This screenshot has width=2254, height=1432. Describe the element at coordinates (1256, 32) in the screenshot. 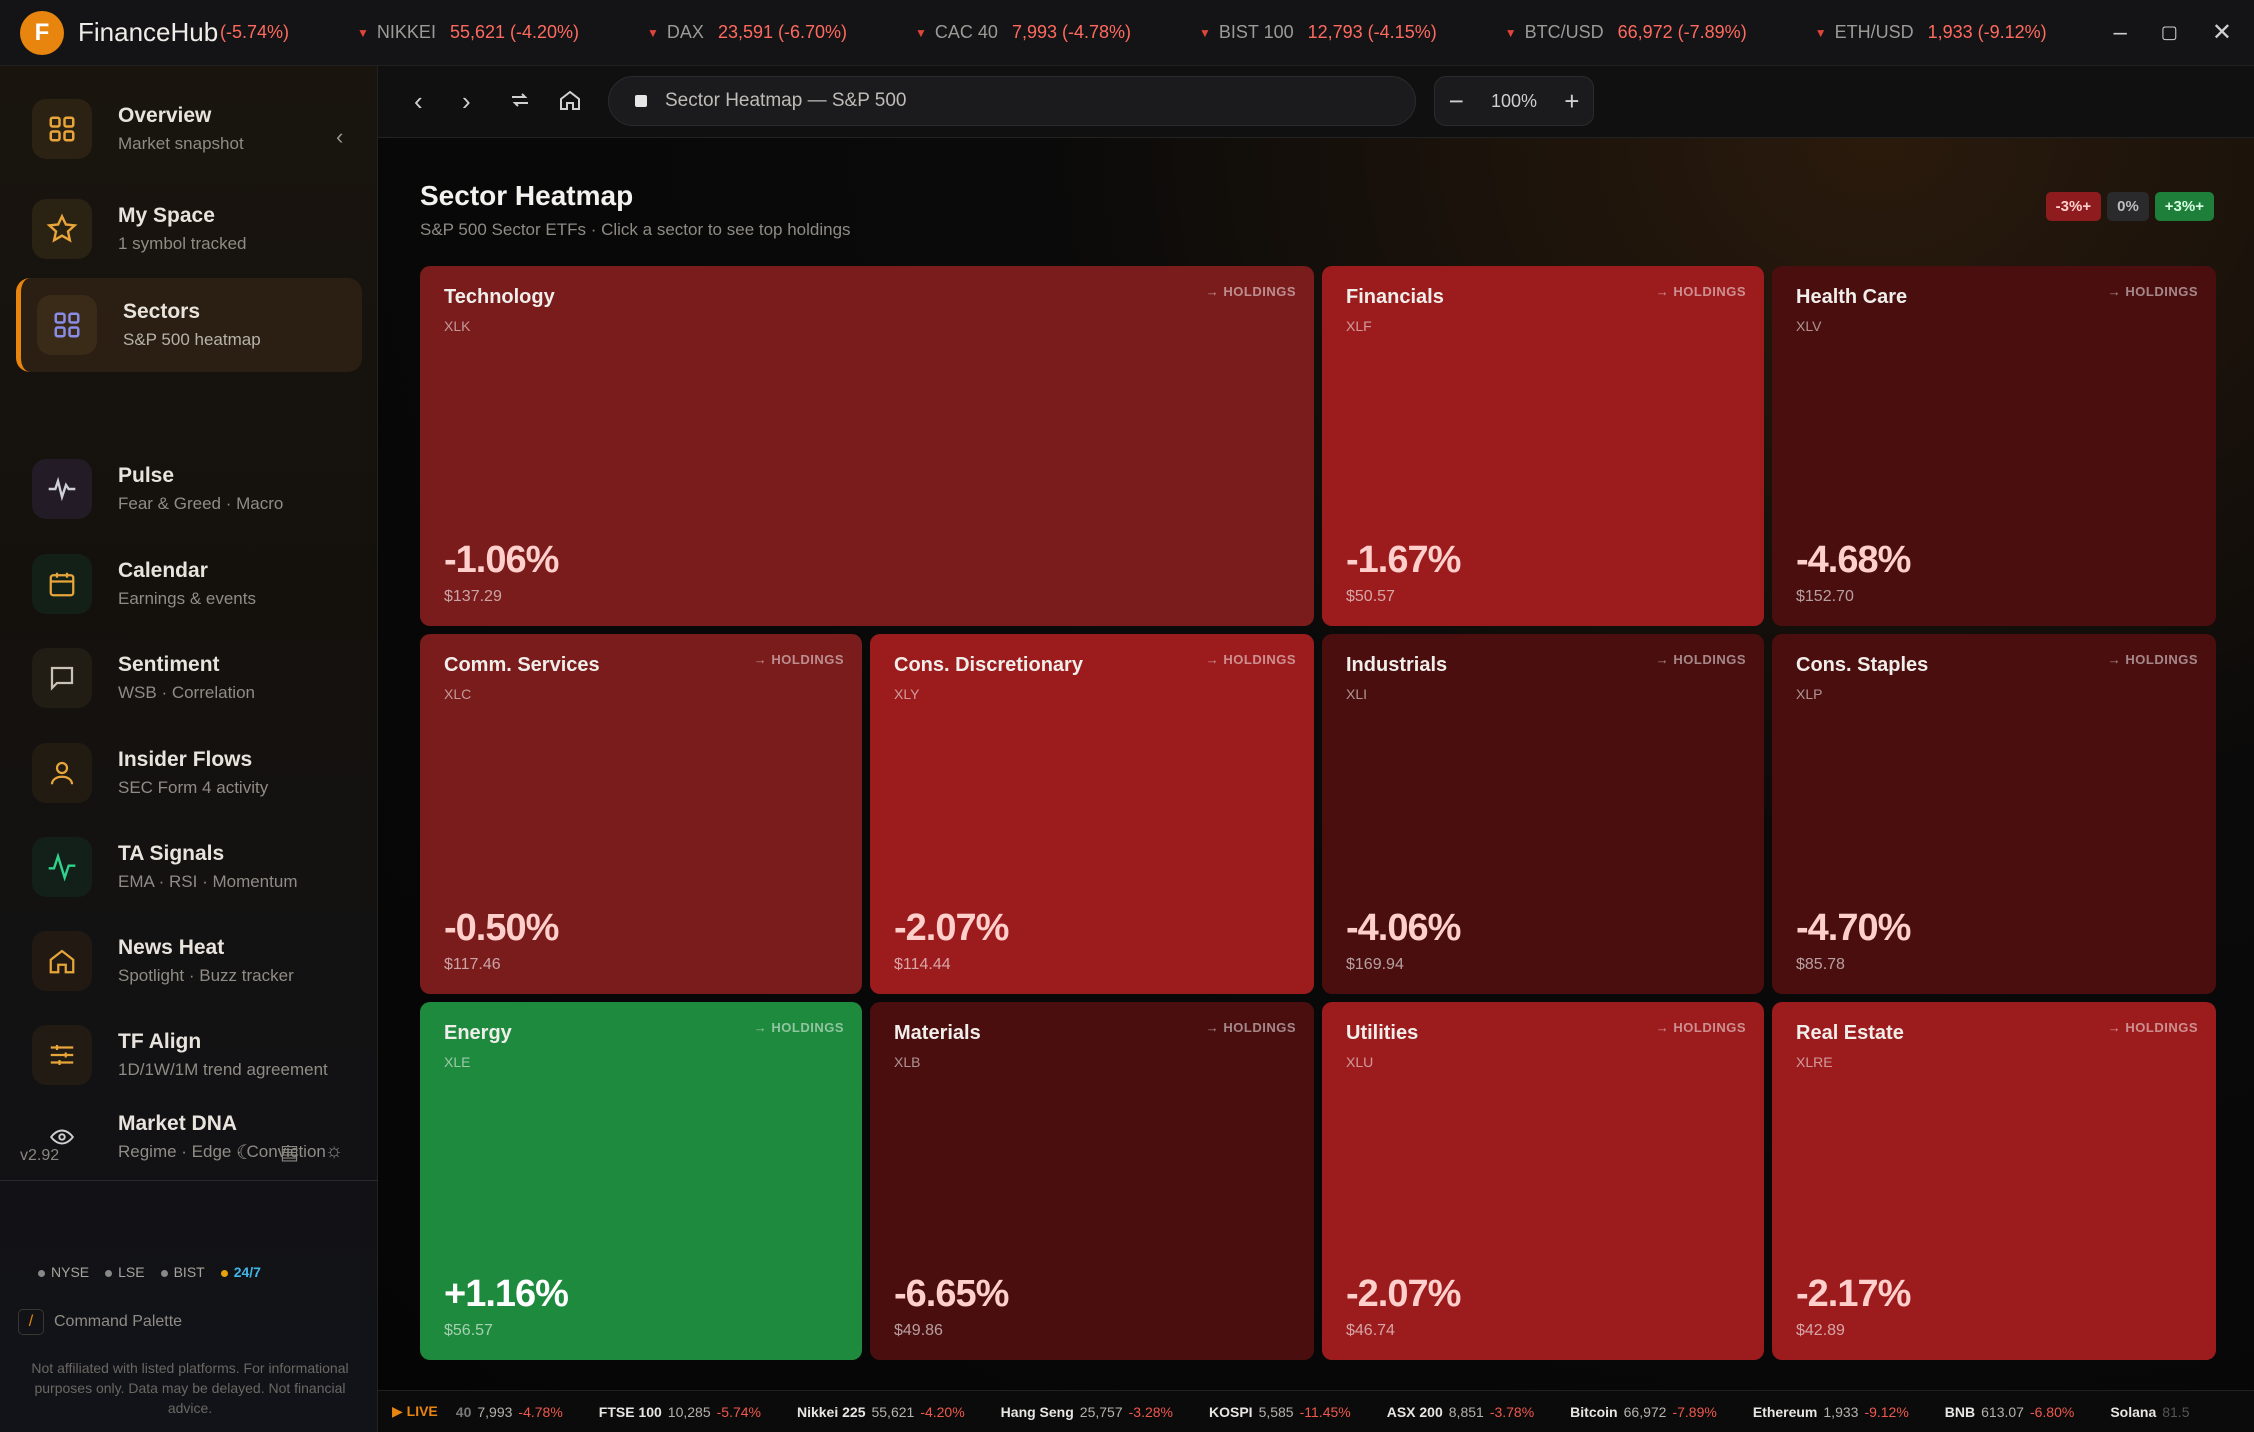

I see `ticker-symbol: BIST 100` at that location.